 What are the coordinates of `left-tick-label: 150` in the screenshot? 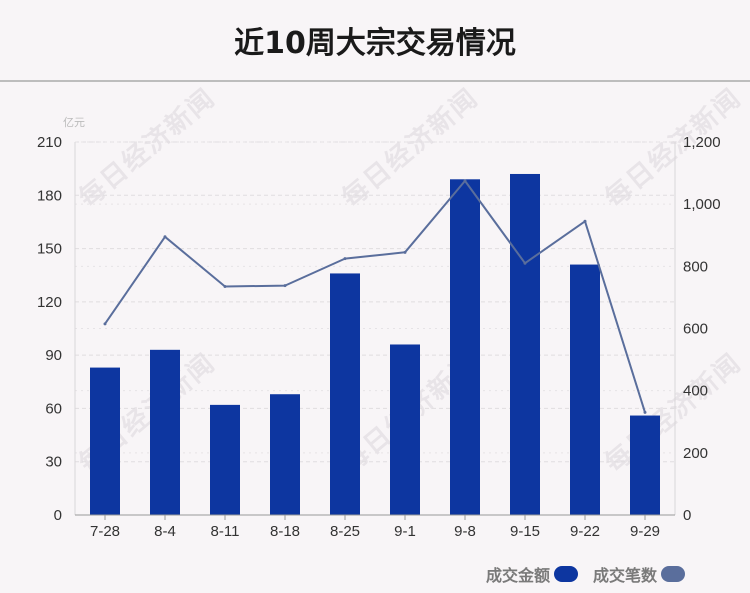 It's located at (49, 249).